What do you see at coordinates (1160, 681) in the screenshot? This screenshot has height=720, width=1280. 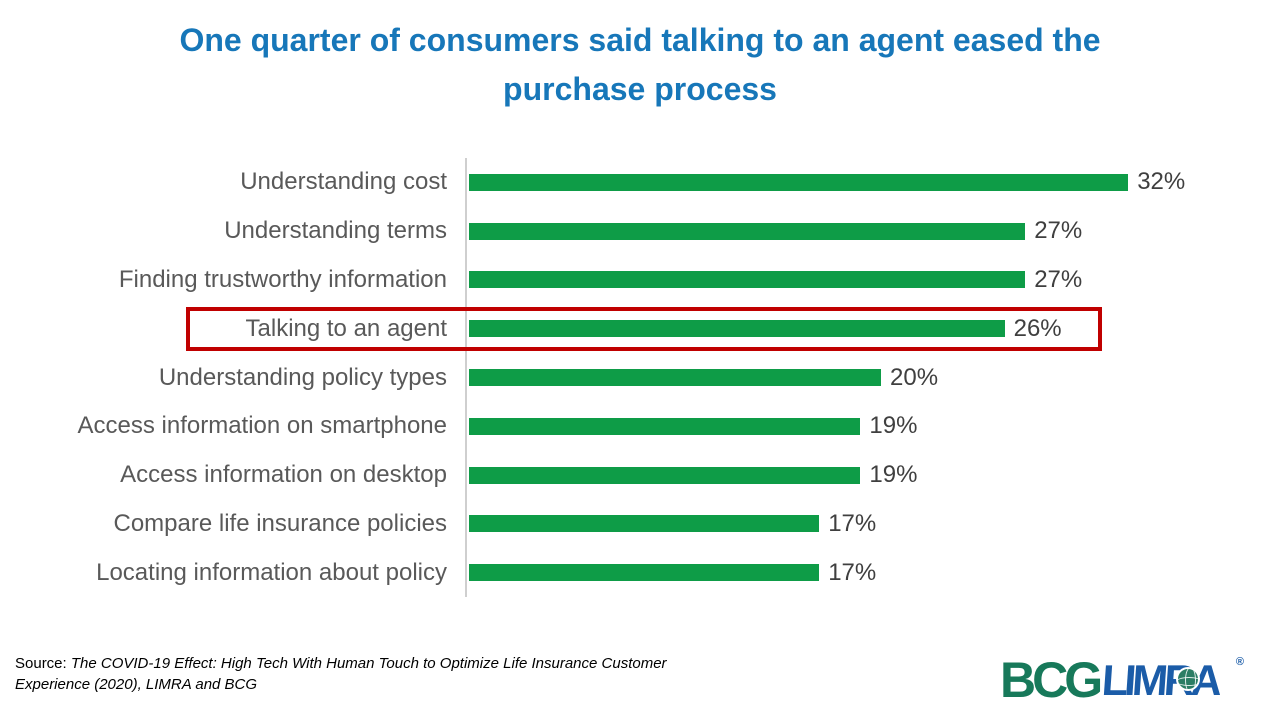 I see `limra-logo-text: LIMRA` at bounding box center [1160, 681].